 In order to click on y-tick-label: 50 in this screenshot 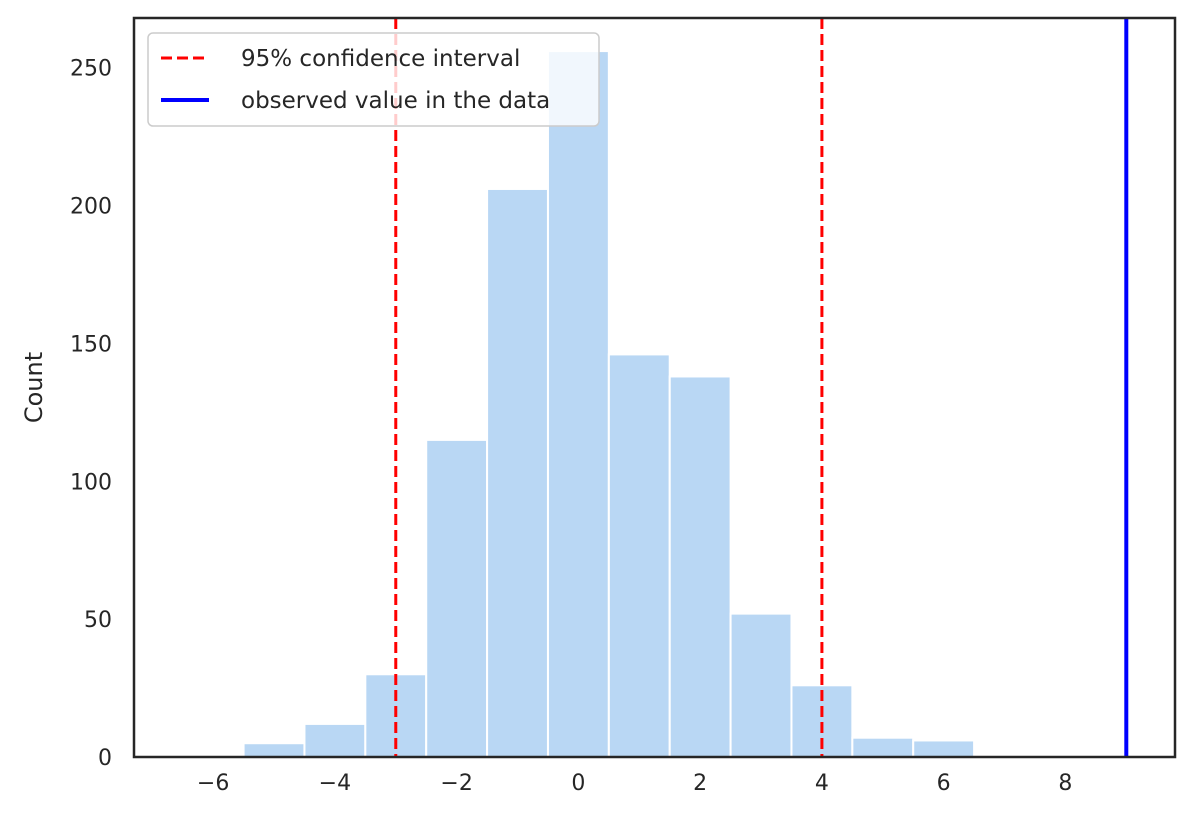, I will do `click(98, 620)`.